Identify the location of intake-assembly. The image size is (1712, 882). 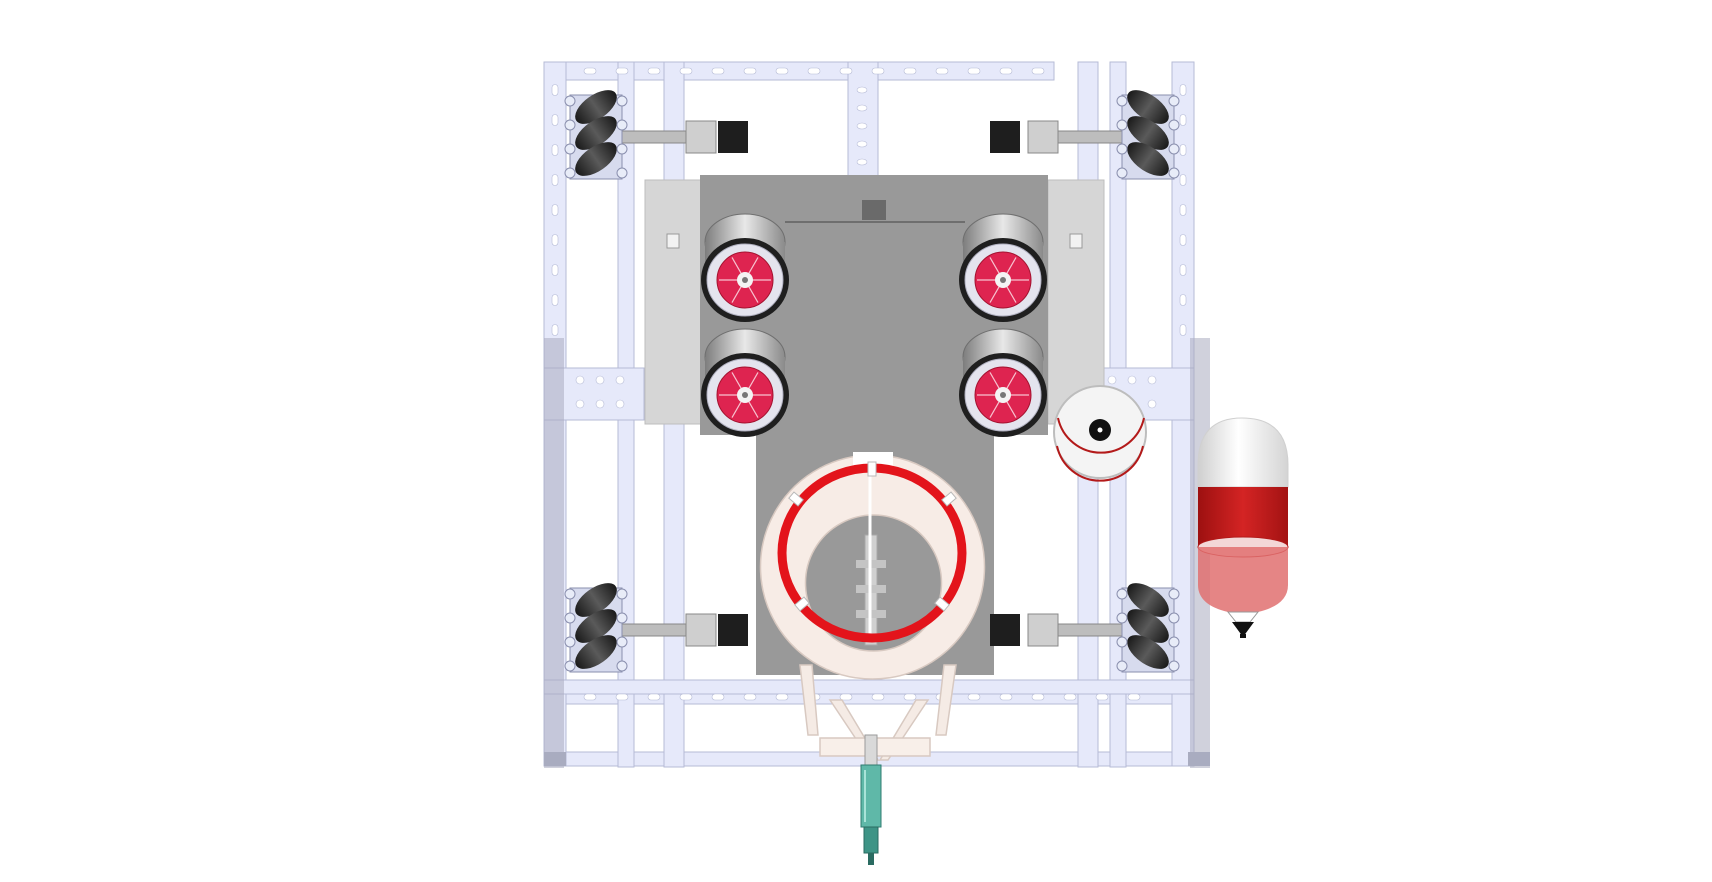
(872, 606).